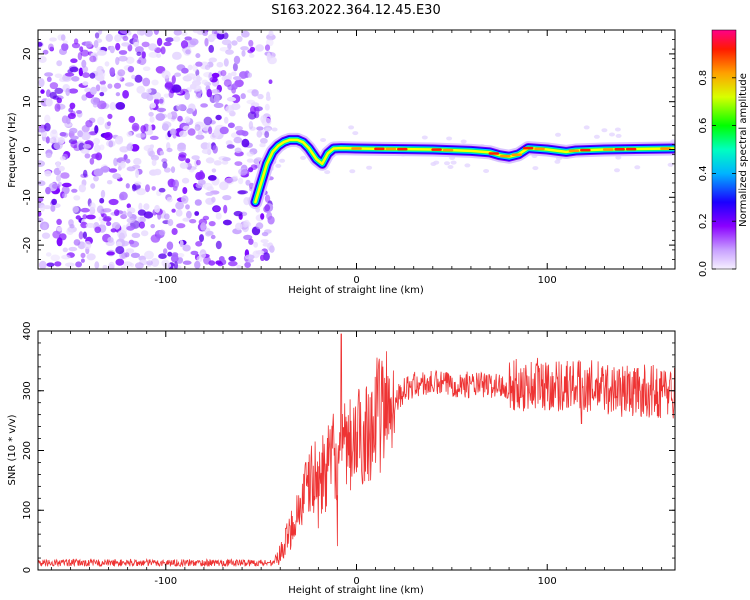 Image resolution: width=750 pixels, height=600 pixels. Describe the element at coordinates (743, 150) in the screenshot. I see `colorbar-label: Normalized spectral amplitude` at that location.